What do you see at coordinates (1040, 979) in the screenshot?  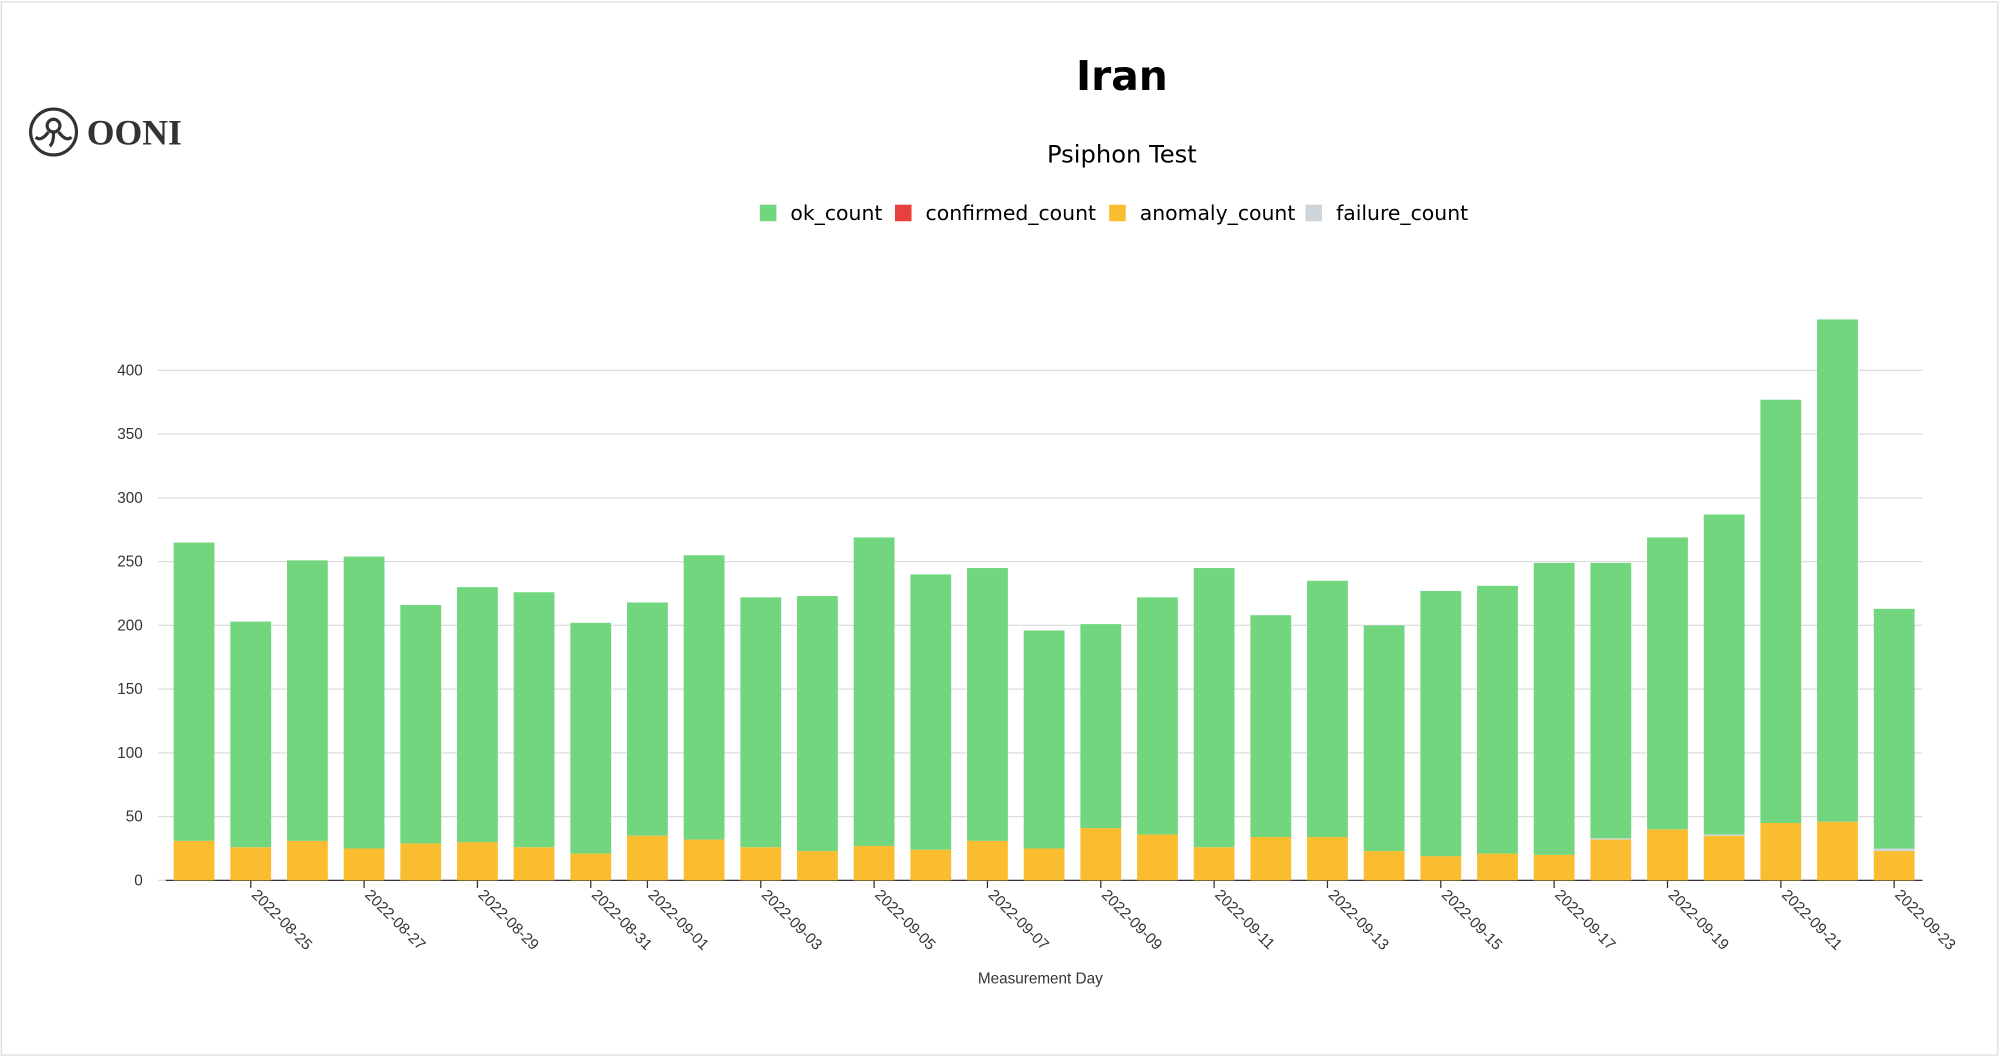 I see `x-axis-label: Measurement Day` at bounding box center [1040, 979].